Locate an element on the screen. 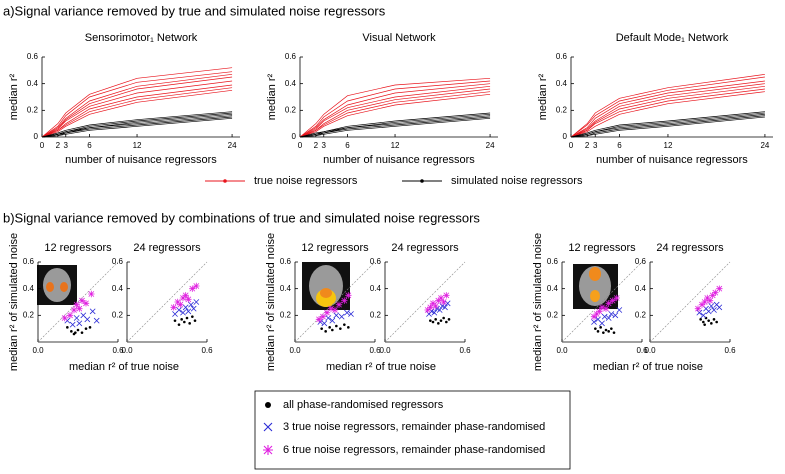  legend-swatch is located at coordinates (225, 181).